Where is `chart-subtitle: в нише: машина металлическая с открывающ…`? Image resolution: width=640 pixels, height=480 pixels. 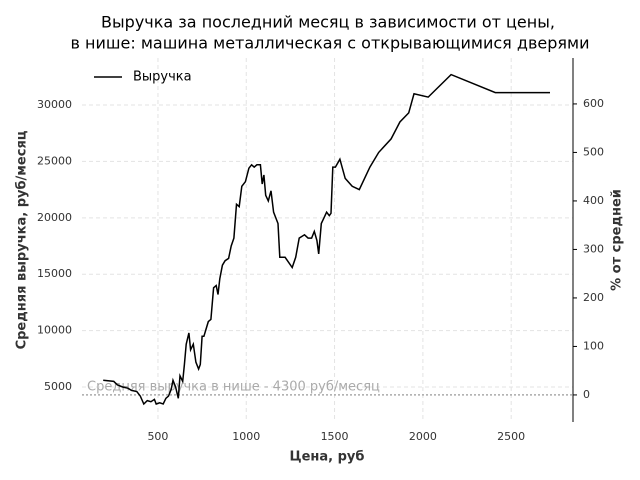
chart-subtitle: в нише: машина металлическая с открывающ… is located at coordinates (330, 43).